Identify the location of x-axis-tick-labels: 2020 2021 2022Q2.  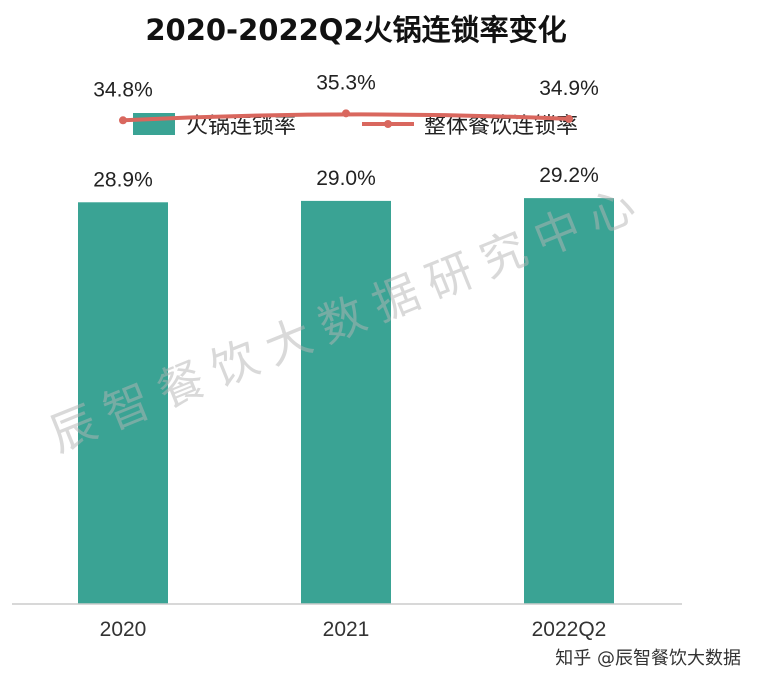
(353, 629).